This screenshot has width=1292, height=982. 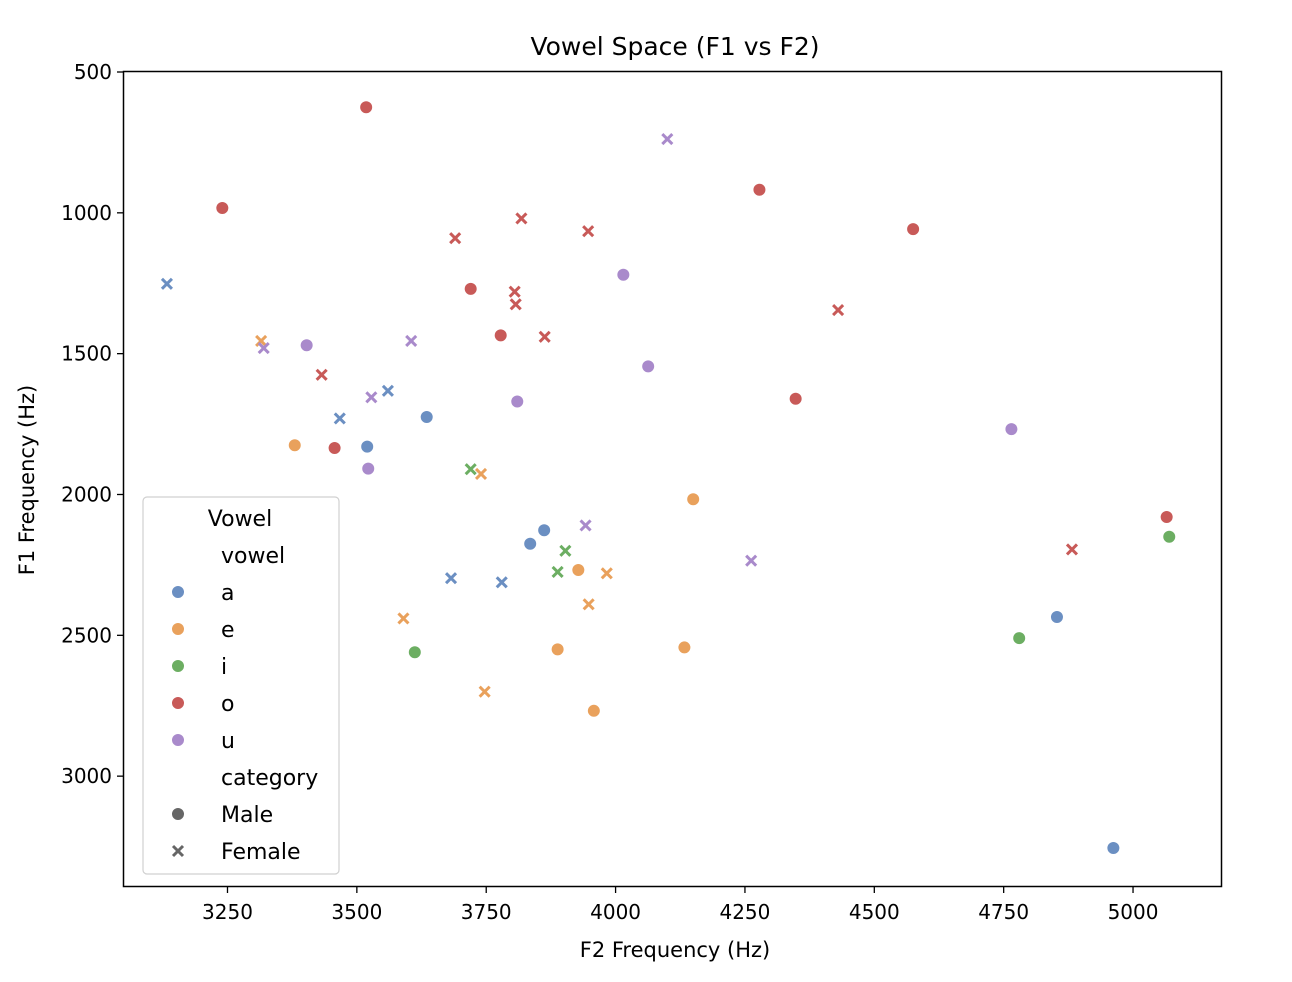 What do you see at coordinates (253, 556) in the screenshot?
I see `legend-hue-title: vowel` at bounding box center [253, 556].